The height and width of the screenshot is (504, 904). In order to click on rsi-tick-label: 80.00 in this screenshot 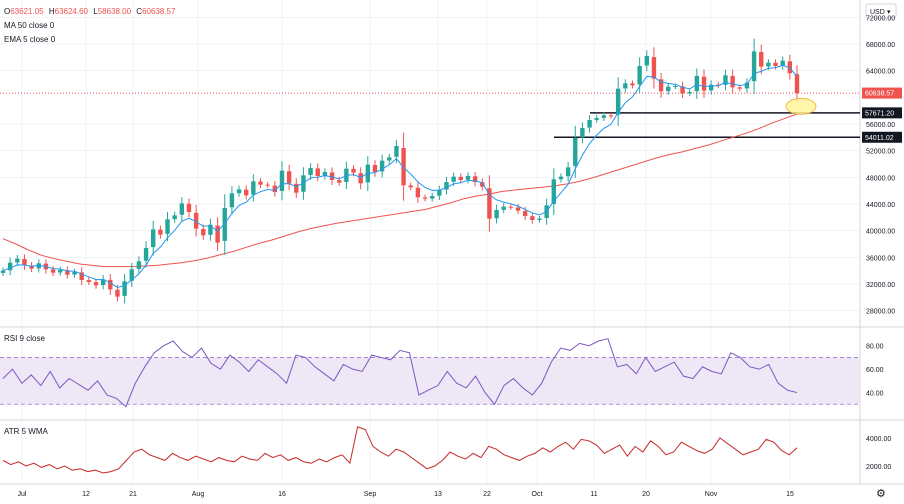, I will do `click(875, 347)`.